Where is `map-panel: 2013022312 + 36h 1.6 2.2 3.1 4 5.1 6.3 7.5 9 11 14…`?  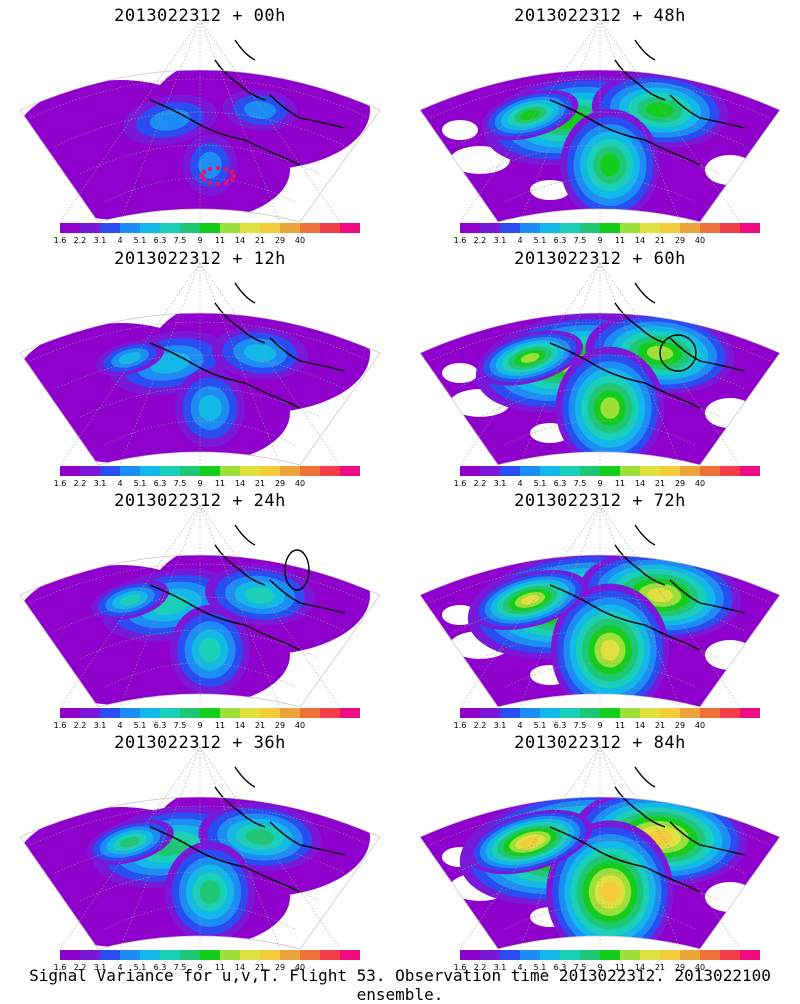 map-panel: 2013022312 + 36h 1.6 2.2 3.1 4 5.1 6.3 7.5 9 11 14… is located at coordinates (200, 849).